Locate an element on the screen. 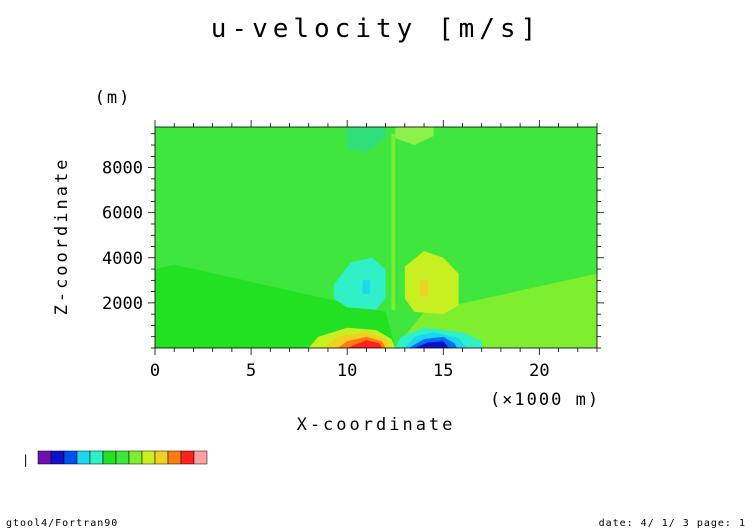 This screenshot has height=532, width=752. x-tick-label: 15 is located at coordinates (443, 371).